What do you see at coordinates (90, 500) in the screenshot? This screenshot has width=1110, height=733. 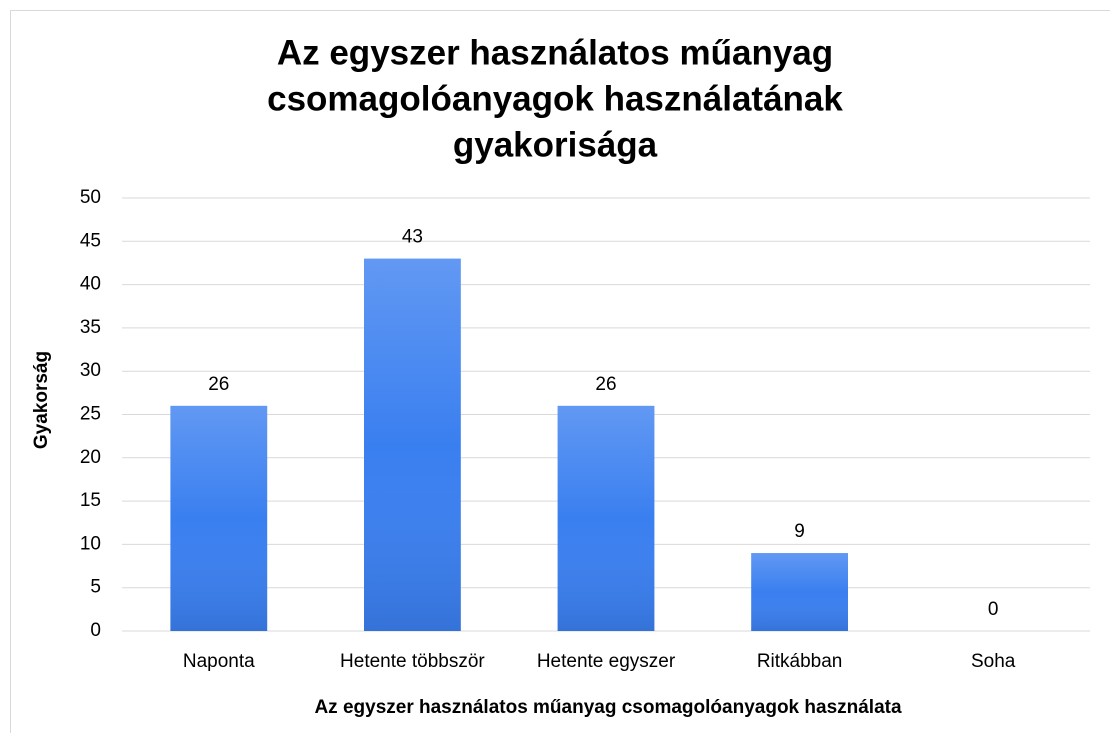 I see `y-tick-label: 15` at bounding box center [90, 500].